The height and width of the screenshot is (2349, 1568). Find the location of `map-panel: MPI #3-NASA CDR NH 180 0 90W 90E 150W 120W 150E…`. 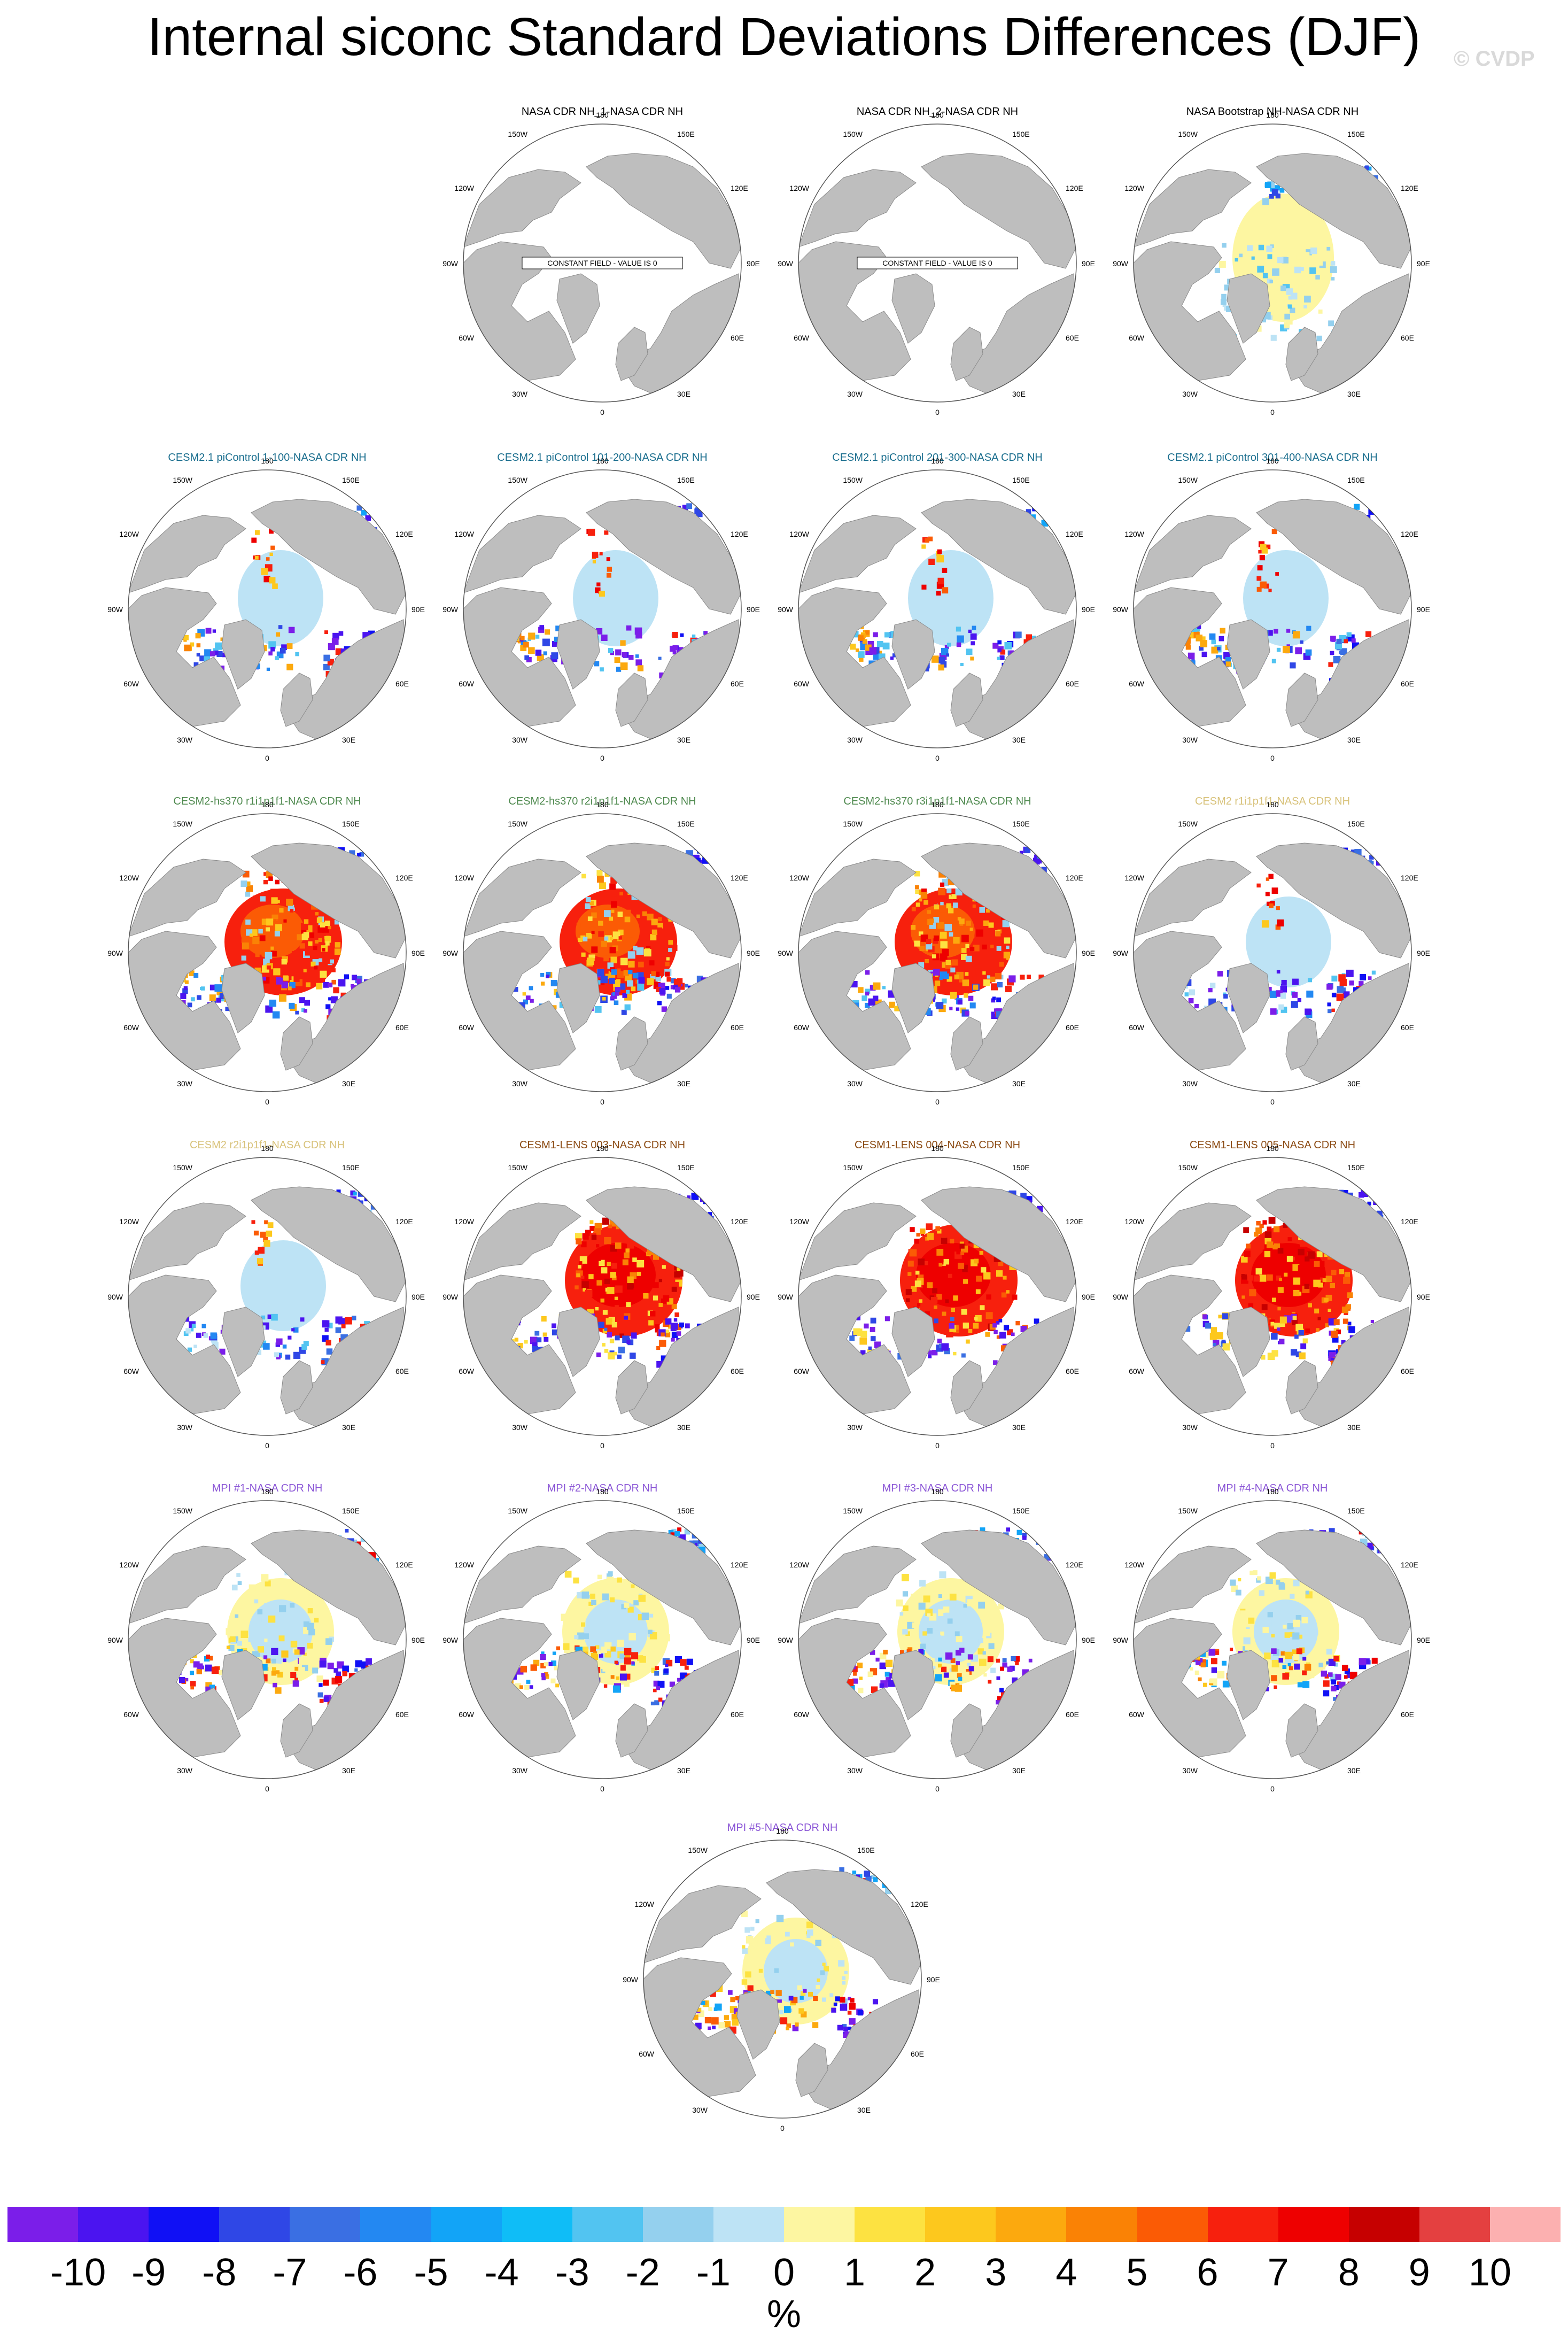

map-panel: MPI #3-NASA CDR NH 180 0 90W 90E 150W 120W 150E… is located at coordinates (938, 1637).